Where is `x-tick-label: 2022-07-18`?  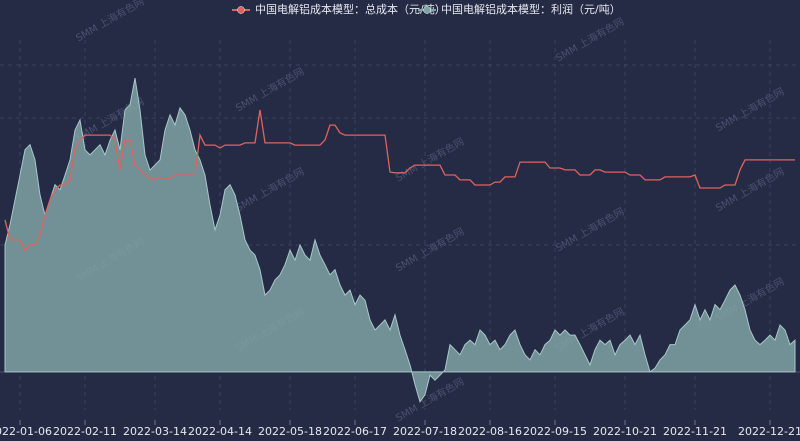 x-tick-label: 2022-07-18 is located at coordinates (425, 431).